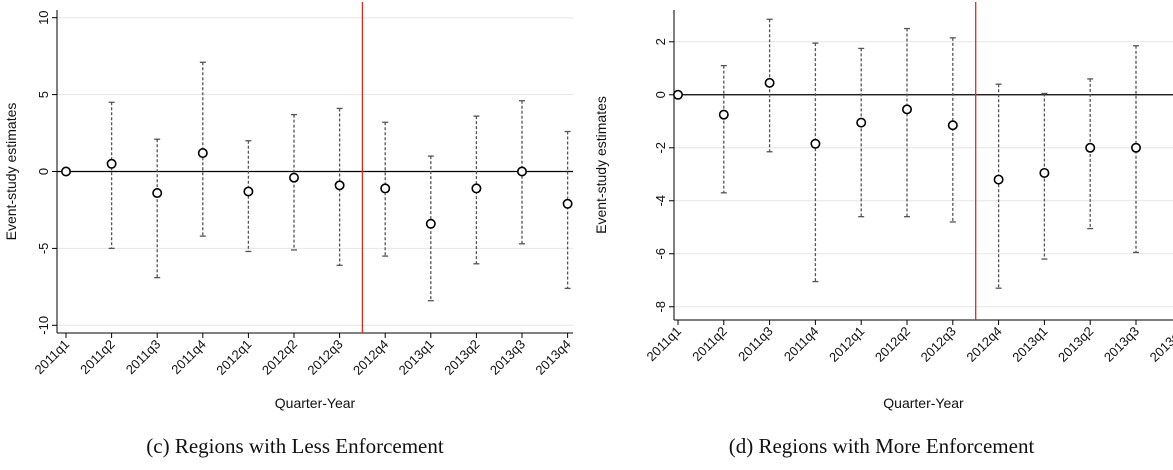 Image resolution: width=1173 pixels, height=470 pixels. I want to click on caption-more-enforcement: (d) Regions with More Enforcement, so click(881, 446).